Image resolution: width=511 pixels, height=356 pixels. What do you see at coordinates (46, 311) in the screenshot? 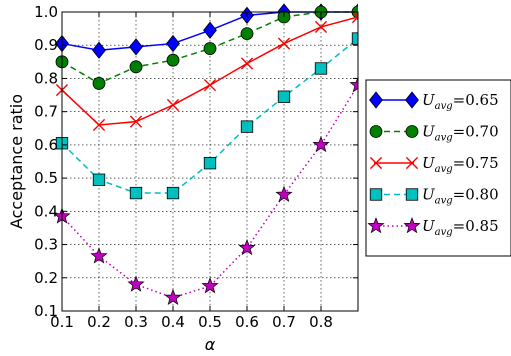
I see `y-tick-label: 0.1` at bounding box center [46, 311].